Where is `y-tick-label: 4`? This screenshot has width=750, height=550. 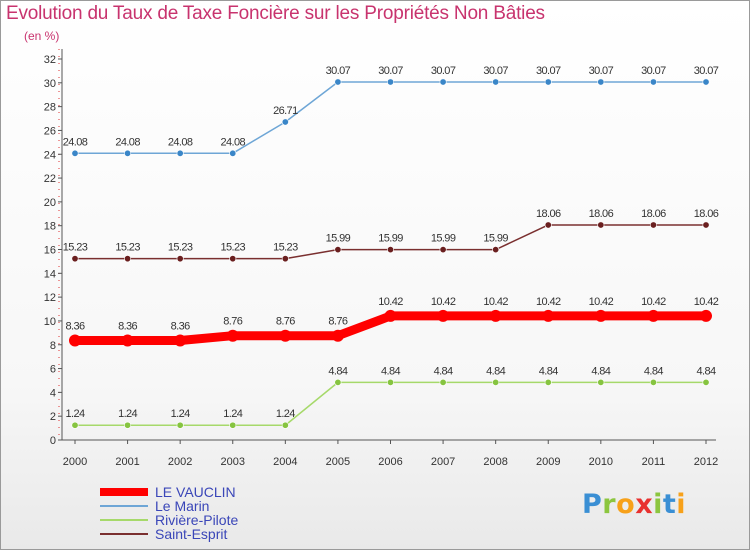 y-tick-label: 4 is located at coordinates (53, 393).